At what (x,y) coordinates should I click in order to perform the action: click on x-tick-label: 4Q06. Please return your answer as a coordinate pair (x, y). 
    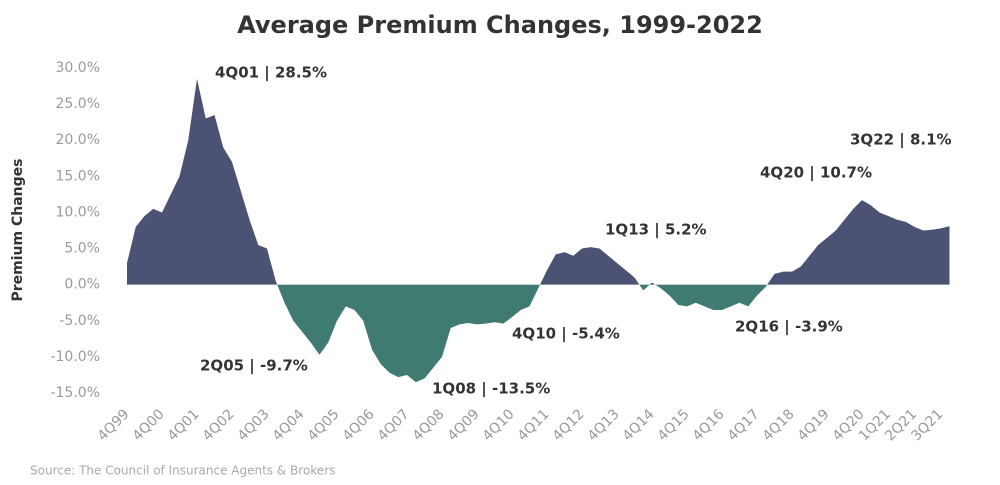
    Looking at the image, I should click on (359, 425).